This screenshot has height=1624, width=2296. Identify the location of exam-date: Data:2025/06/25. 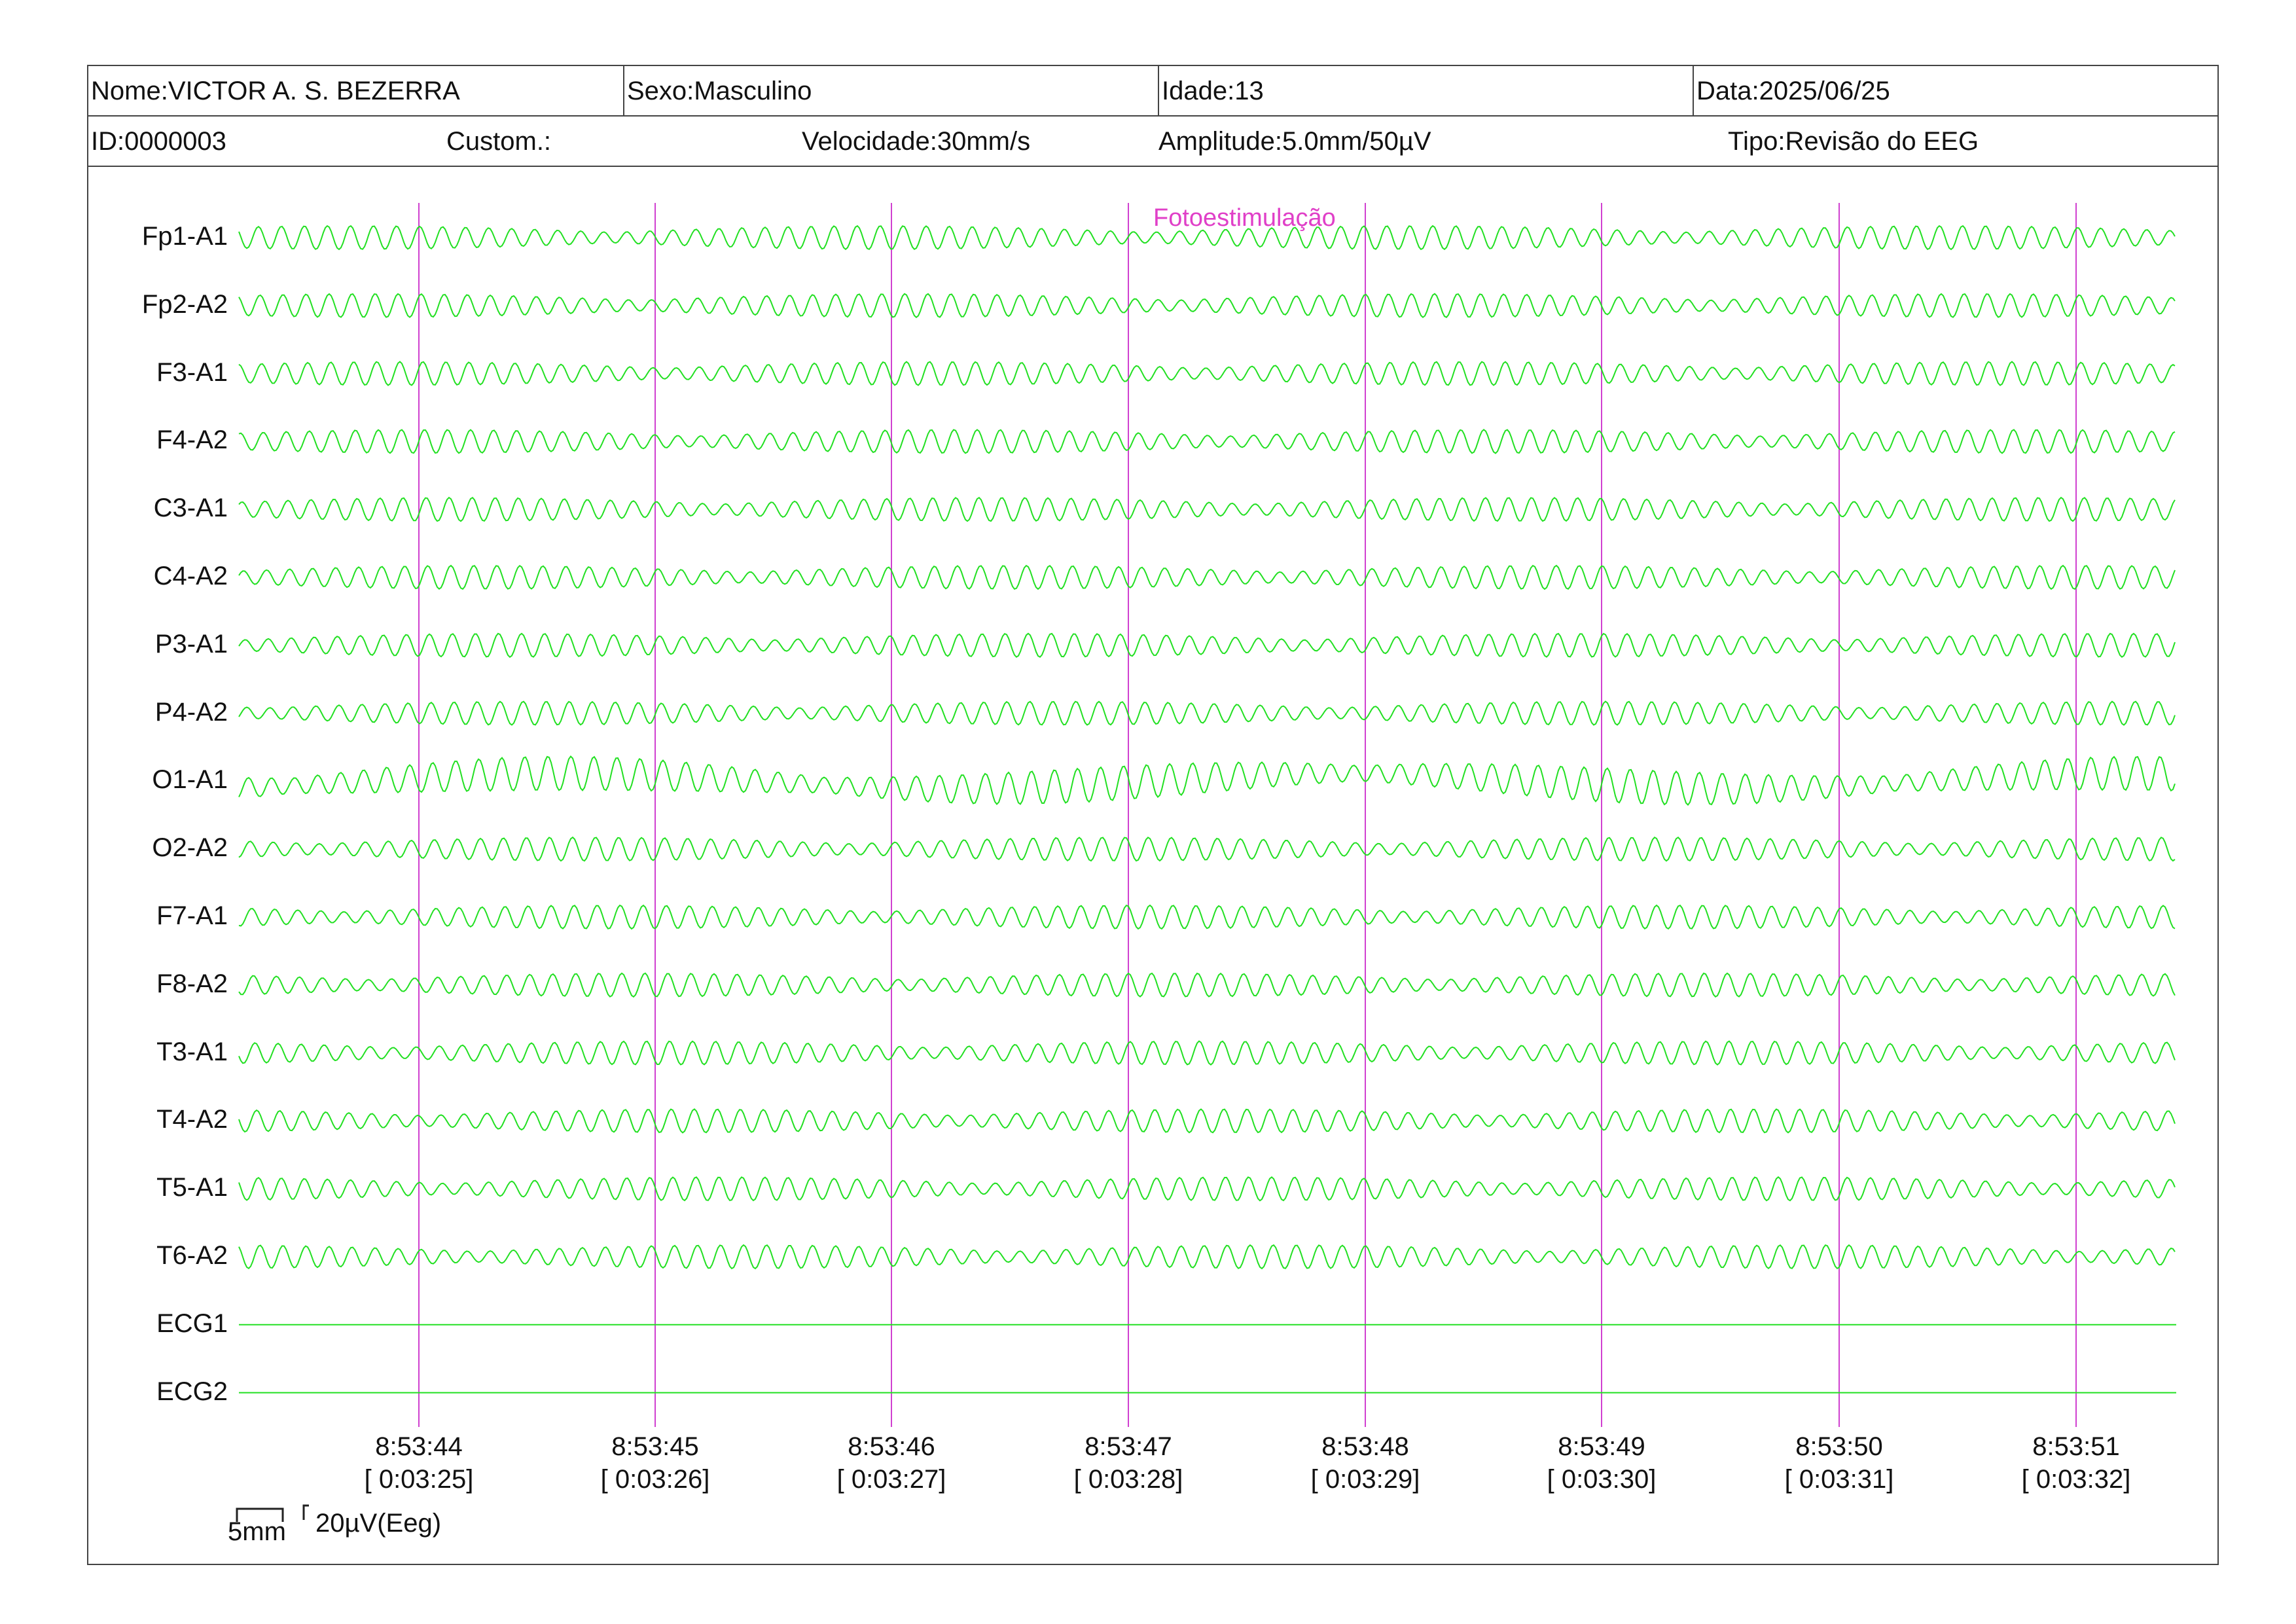
(1956, 90).